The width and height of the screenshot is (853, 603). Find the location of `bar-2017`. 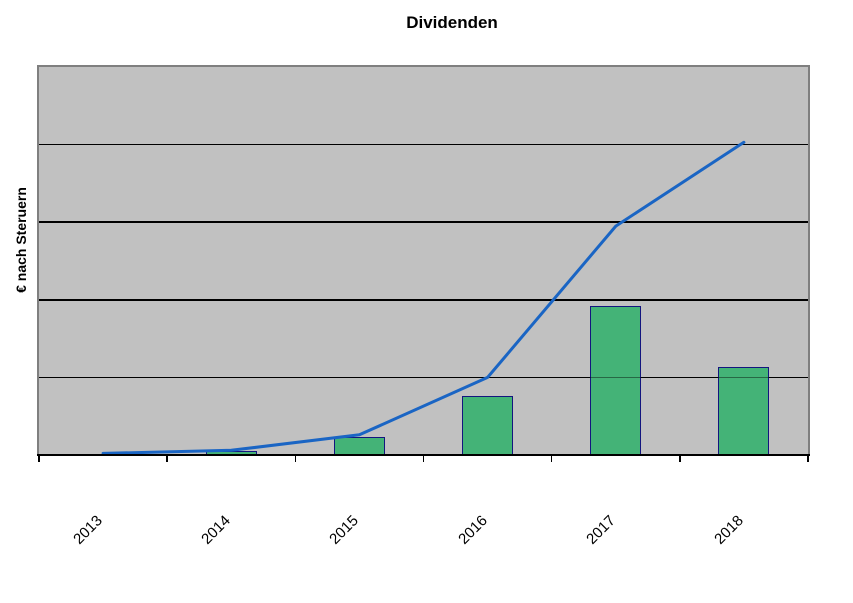

bar-2017 is located at coordinates (616, 380).